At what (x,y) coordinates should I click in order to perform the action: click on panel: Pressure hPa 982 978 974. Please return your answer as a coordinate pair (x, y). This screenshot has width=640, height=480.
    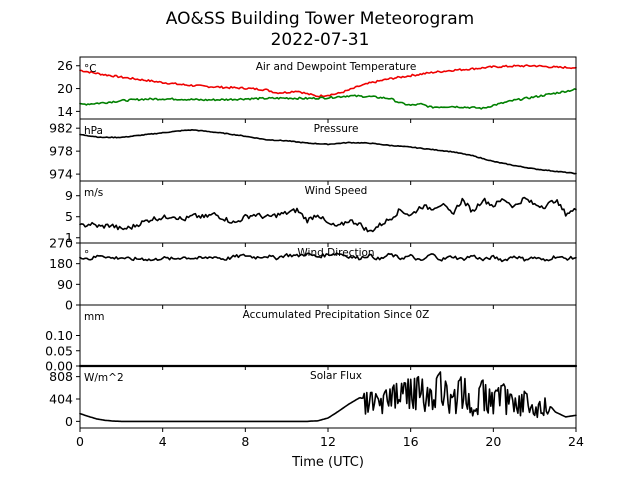
    Looking at the image, I should click on (313, 151).